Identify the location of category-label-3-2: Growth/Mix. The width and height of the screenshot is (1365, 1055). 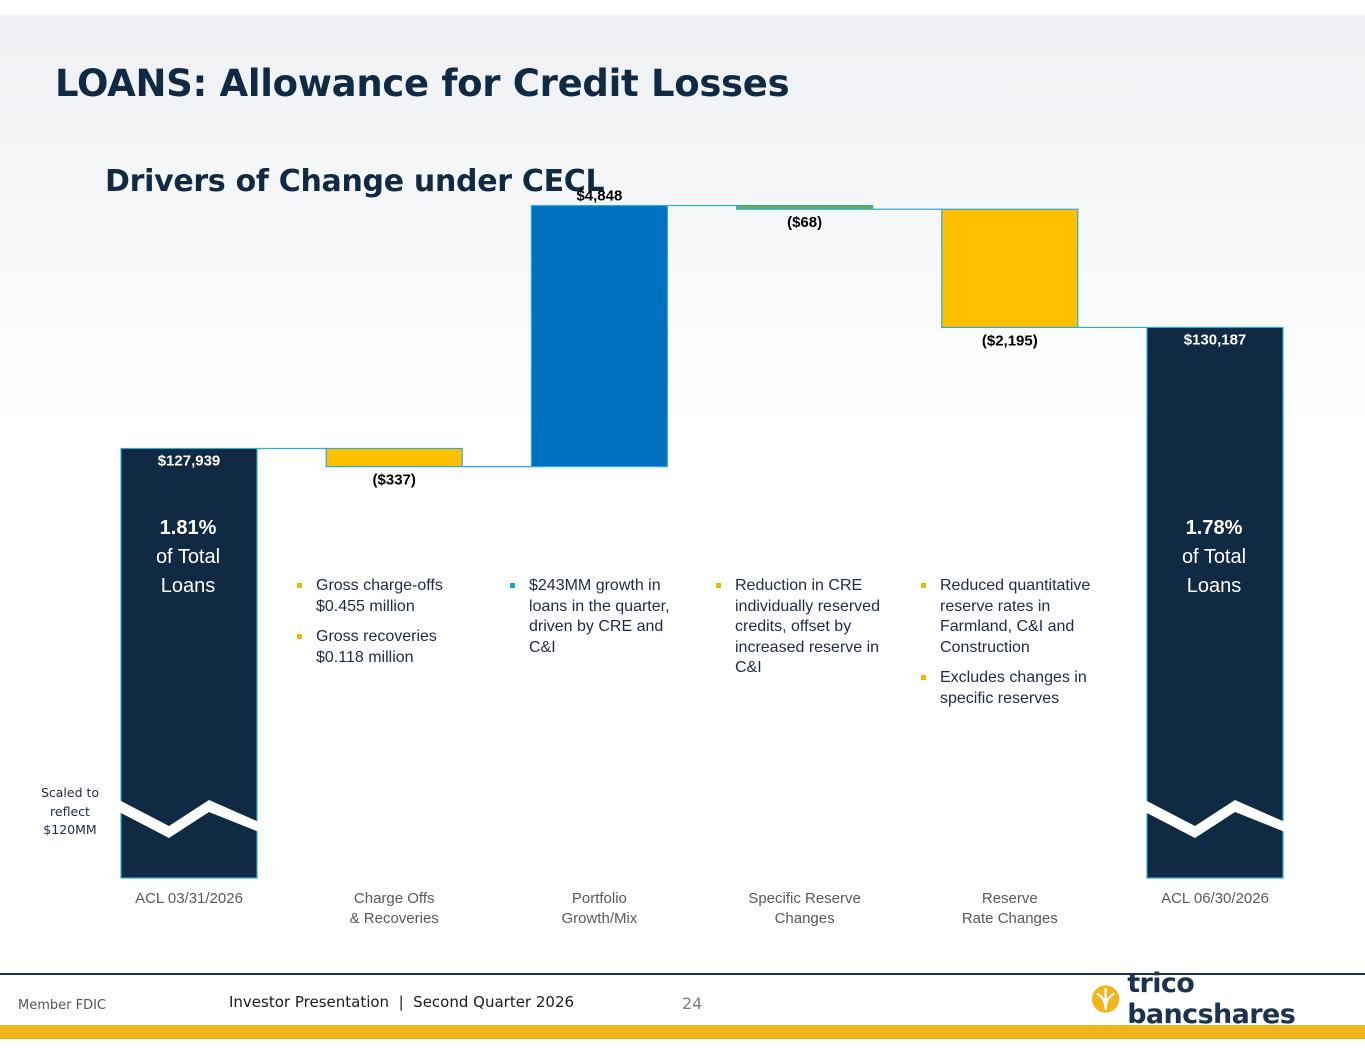
(599, 918).